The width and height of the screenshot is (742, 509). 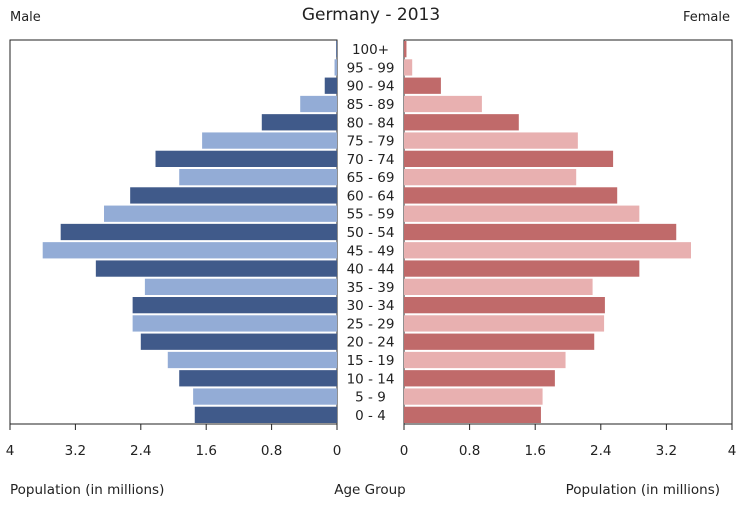 What do you see at coordinates (371, 324) in the screenshot?
I see `age-group-label: 25 - 29` at bounding box center [371, 324].